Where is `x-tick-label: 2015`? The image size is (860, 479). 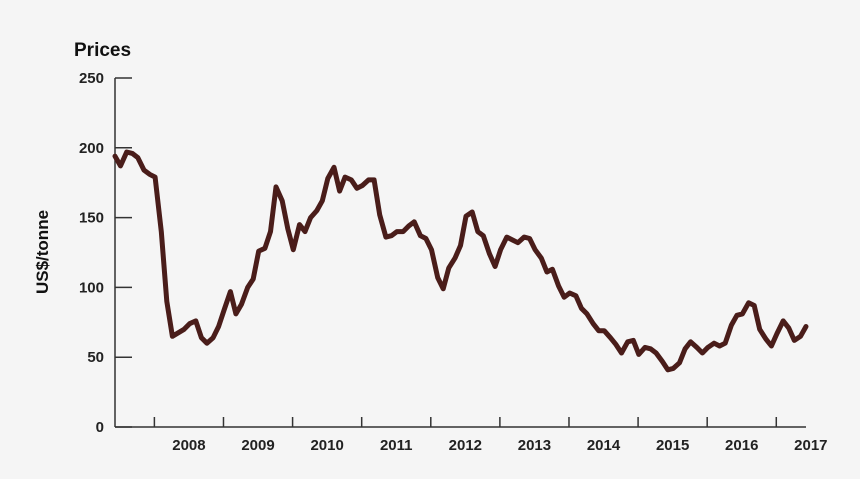 x-tick-label: 2015 is located at coordinates (672, 445).